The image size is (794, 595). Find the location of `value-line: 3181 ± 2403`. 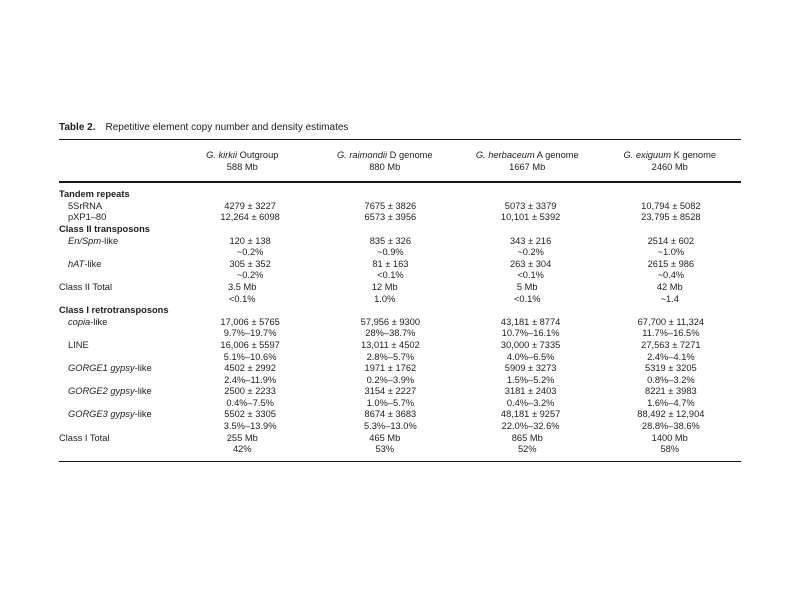

value-line: 3181 ± 2403 is located at coordinates (530, 391).